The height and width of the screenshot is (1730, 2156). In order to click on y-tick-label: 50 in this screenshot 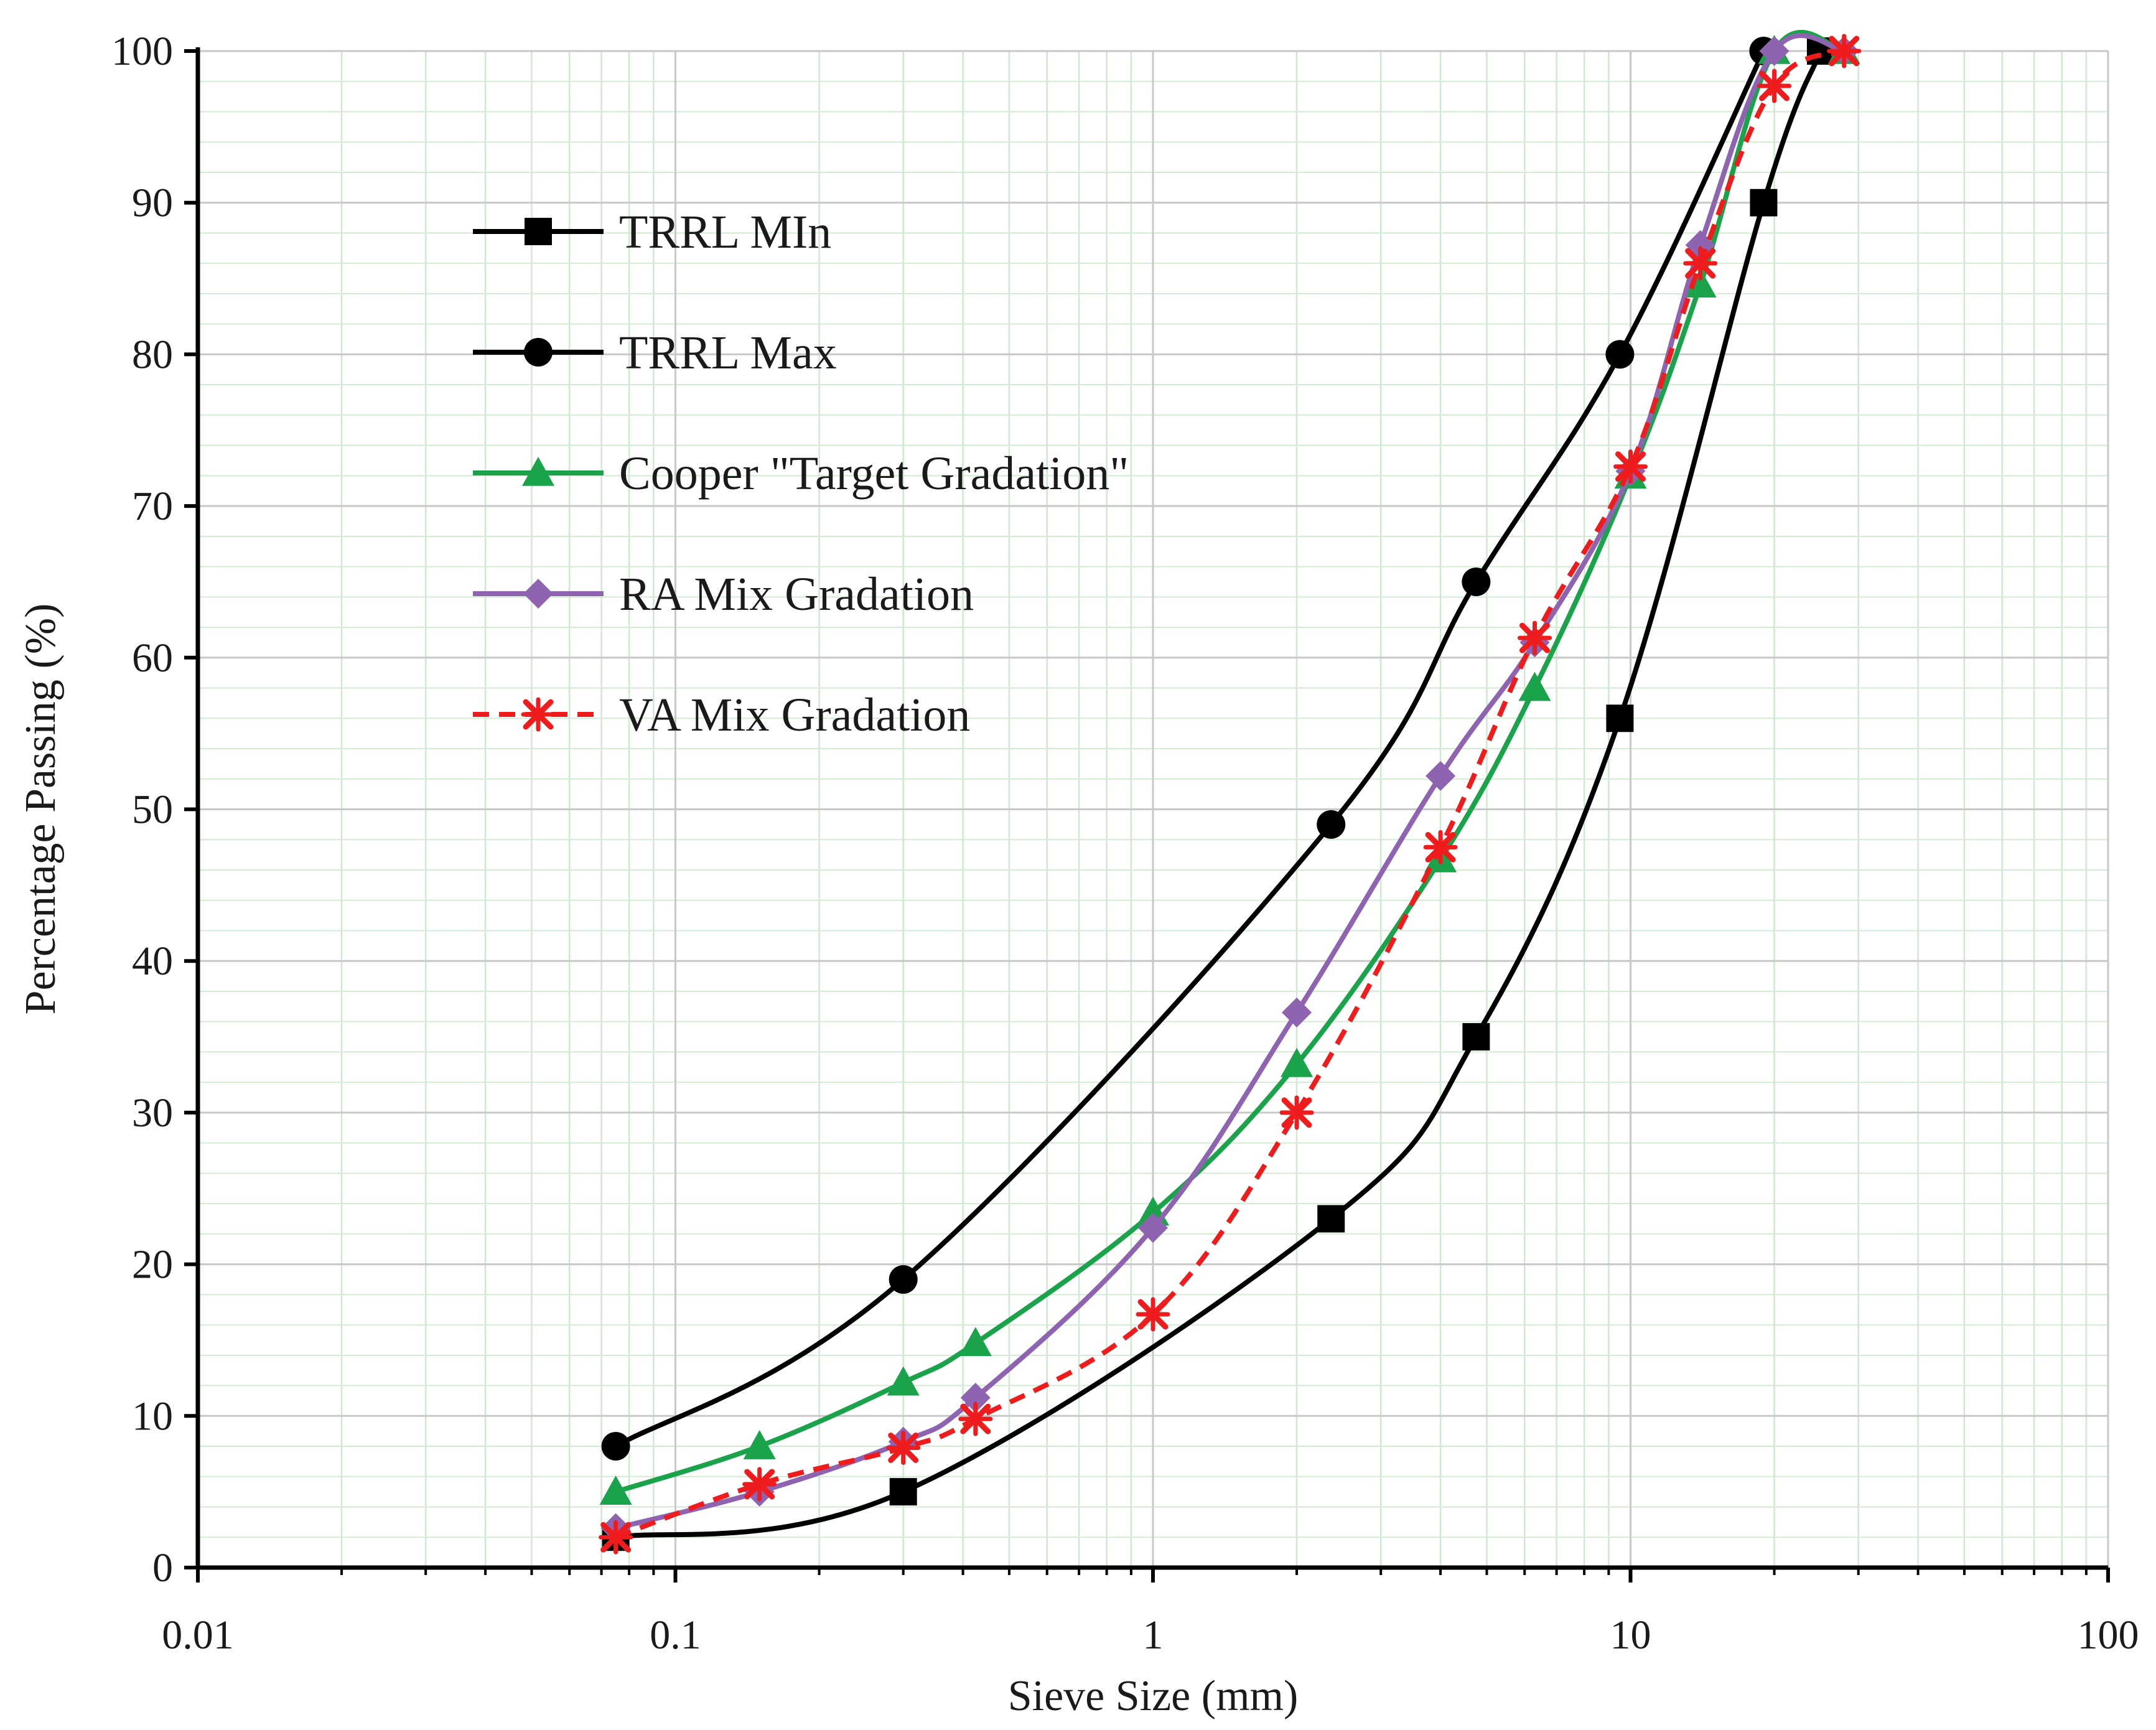, I will do `click(152, 810)`.